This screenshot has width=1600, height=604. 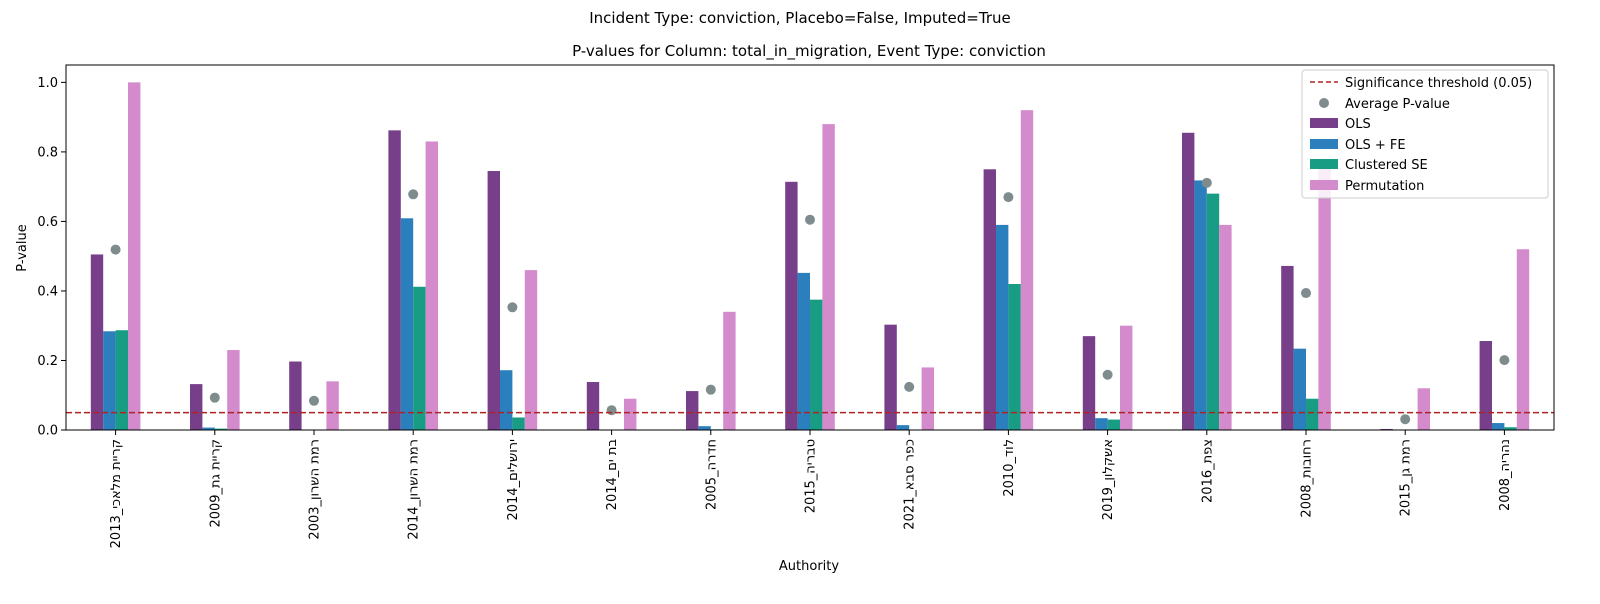 What do you see at coordinates (1324, 144) in the screenshot?
I see `legend-ols-fe-swatch` at bounding box center [1324, 144].